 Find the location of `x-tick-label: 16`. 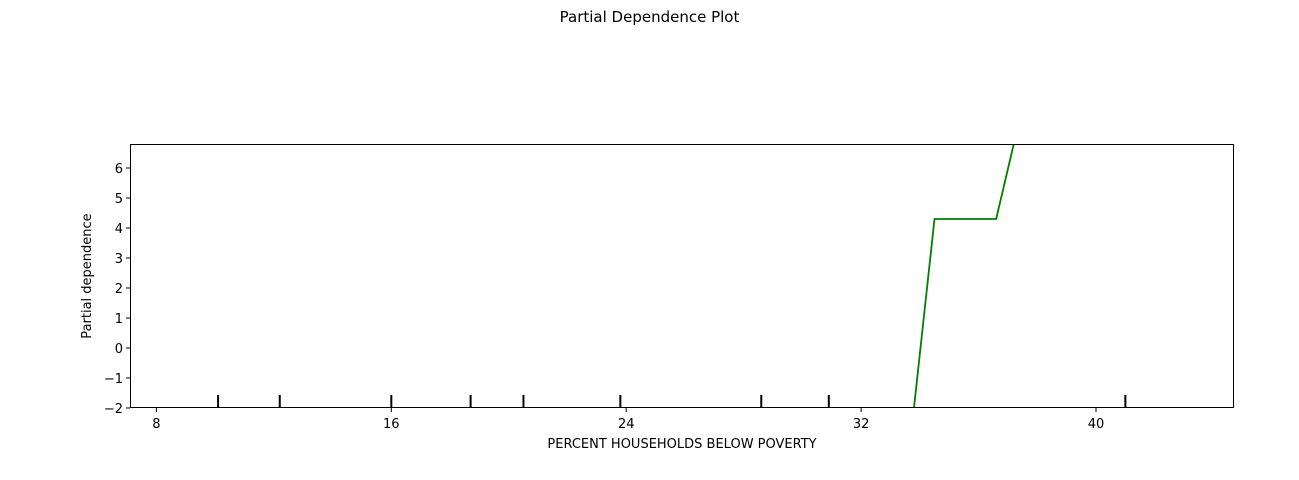

x-tick-label: 16 is located at coordinates (391, 424).